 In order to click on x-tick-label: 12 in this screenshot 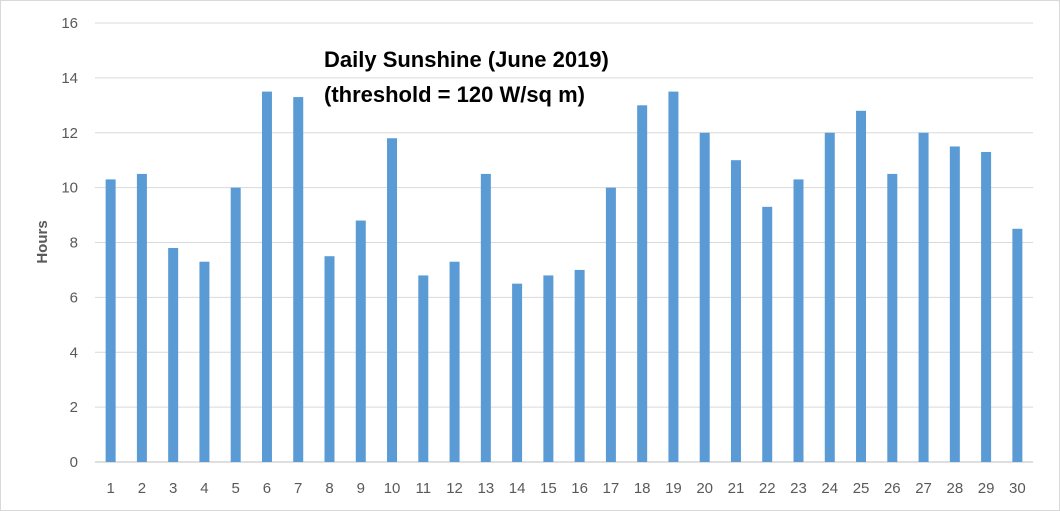, I will do `click(454, 488)`.